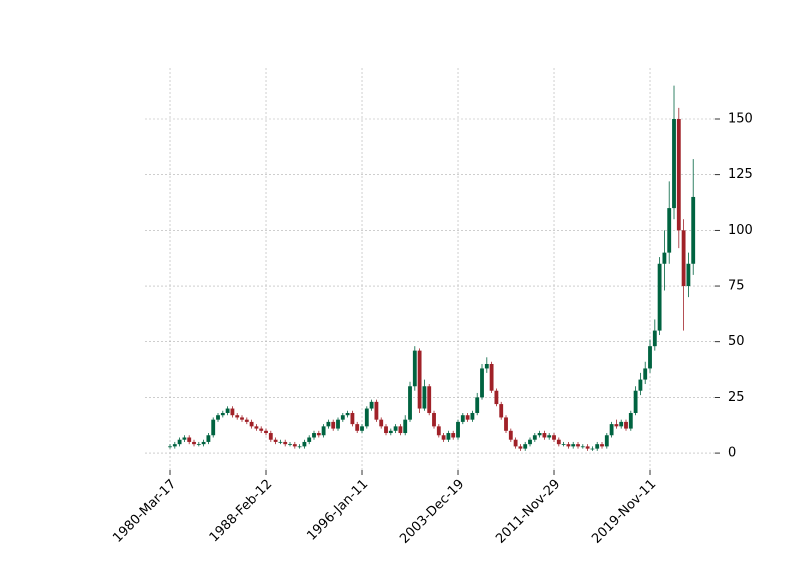 This screenshot has width=800, height=575. What do you see at coordinates (337, 510) in the screenshot?
I see `x-tick-label: 1996-Jan-11` at bounding box center [337, 510].